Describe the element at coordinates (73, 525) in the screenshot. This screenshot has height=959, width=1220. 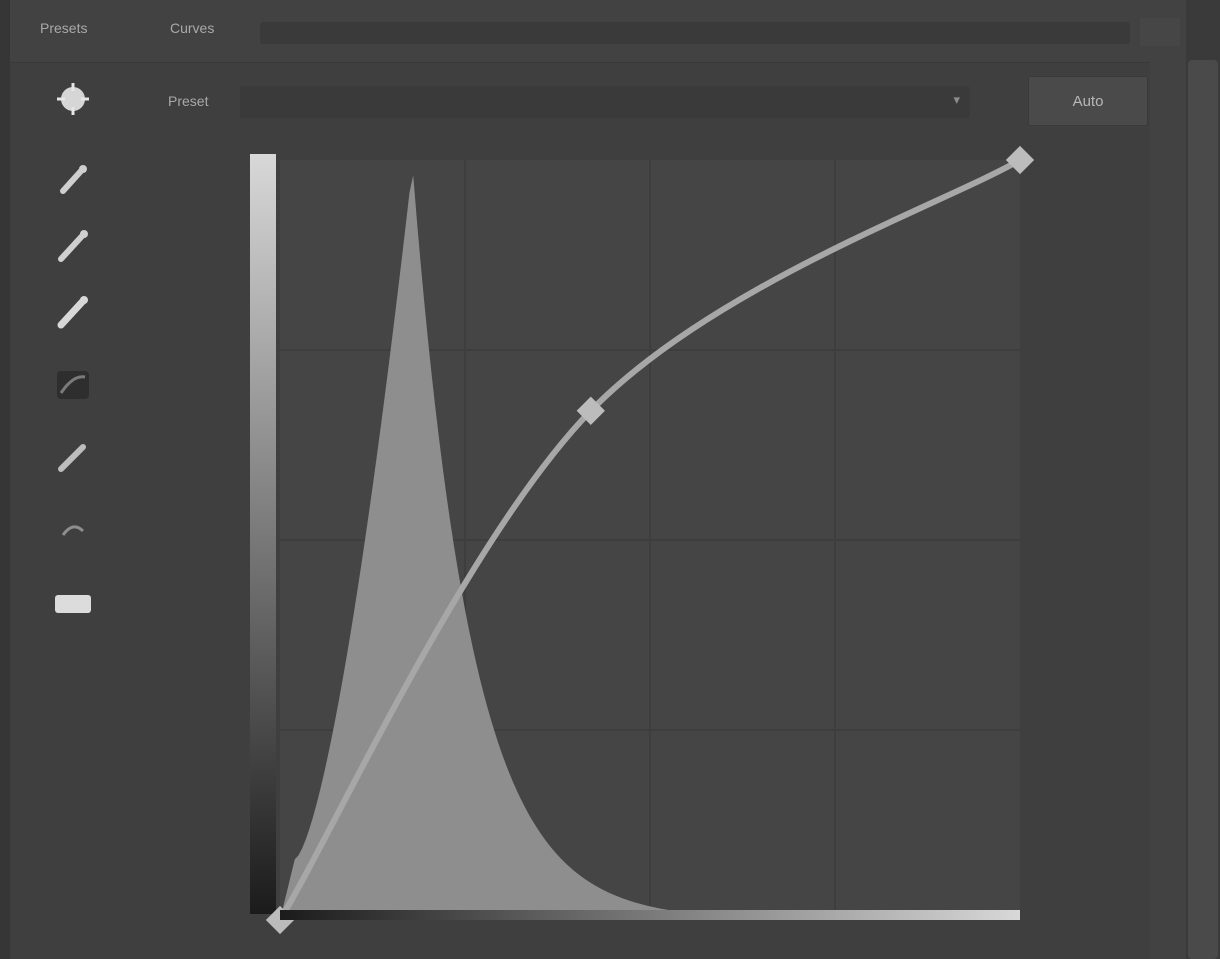
I see `smooth-icon` at that location.